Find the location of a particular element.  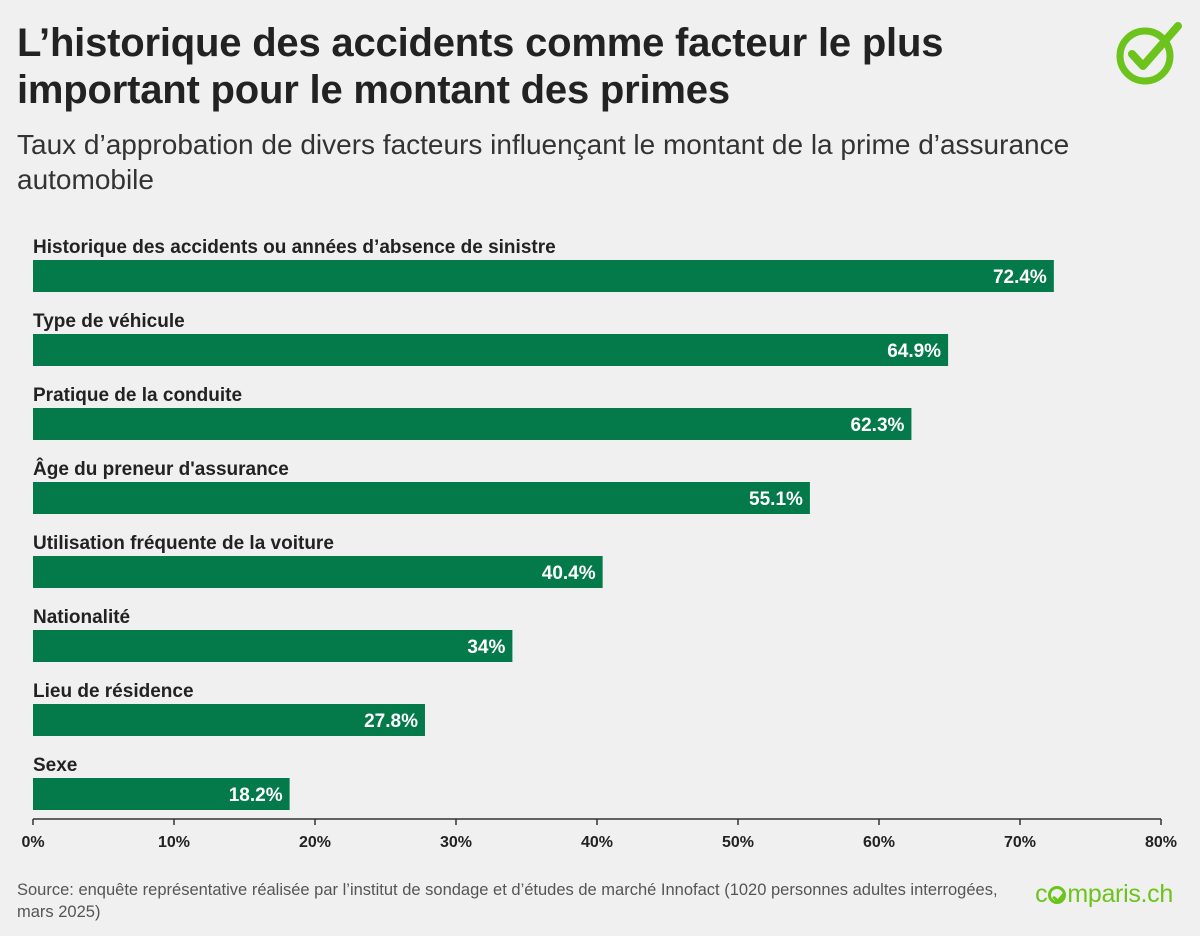

category-label: Âge du preneur d'assurance is located at coordinates (161, 469).